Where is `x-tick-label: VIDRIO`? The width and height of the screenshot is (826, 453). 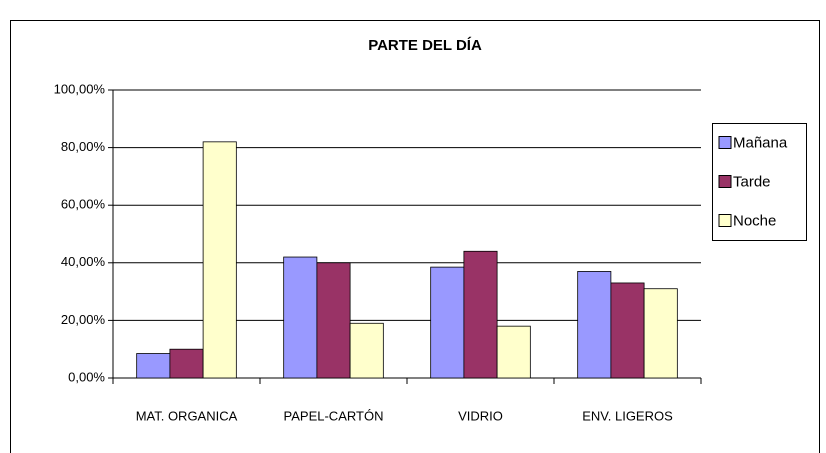 x-tick-label: VIDRIO is located at coordinates (480, 415).